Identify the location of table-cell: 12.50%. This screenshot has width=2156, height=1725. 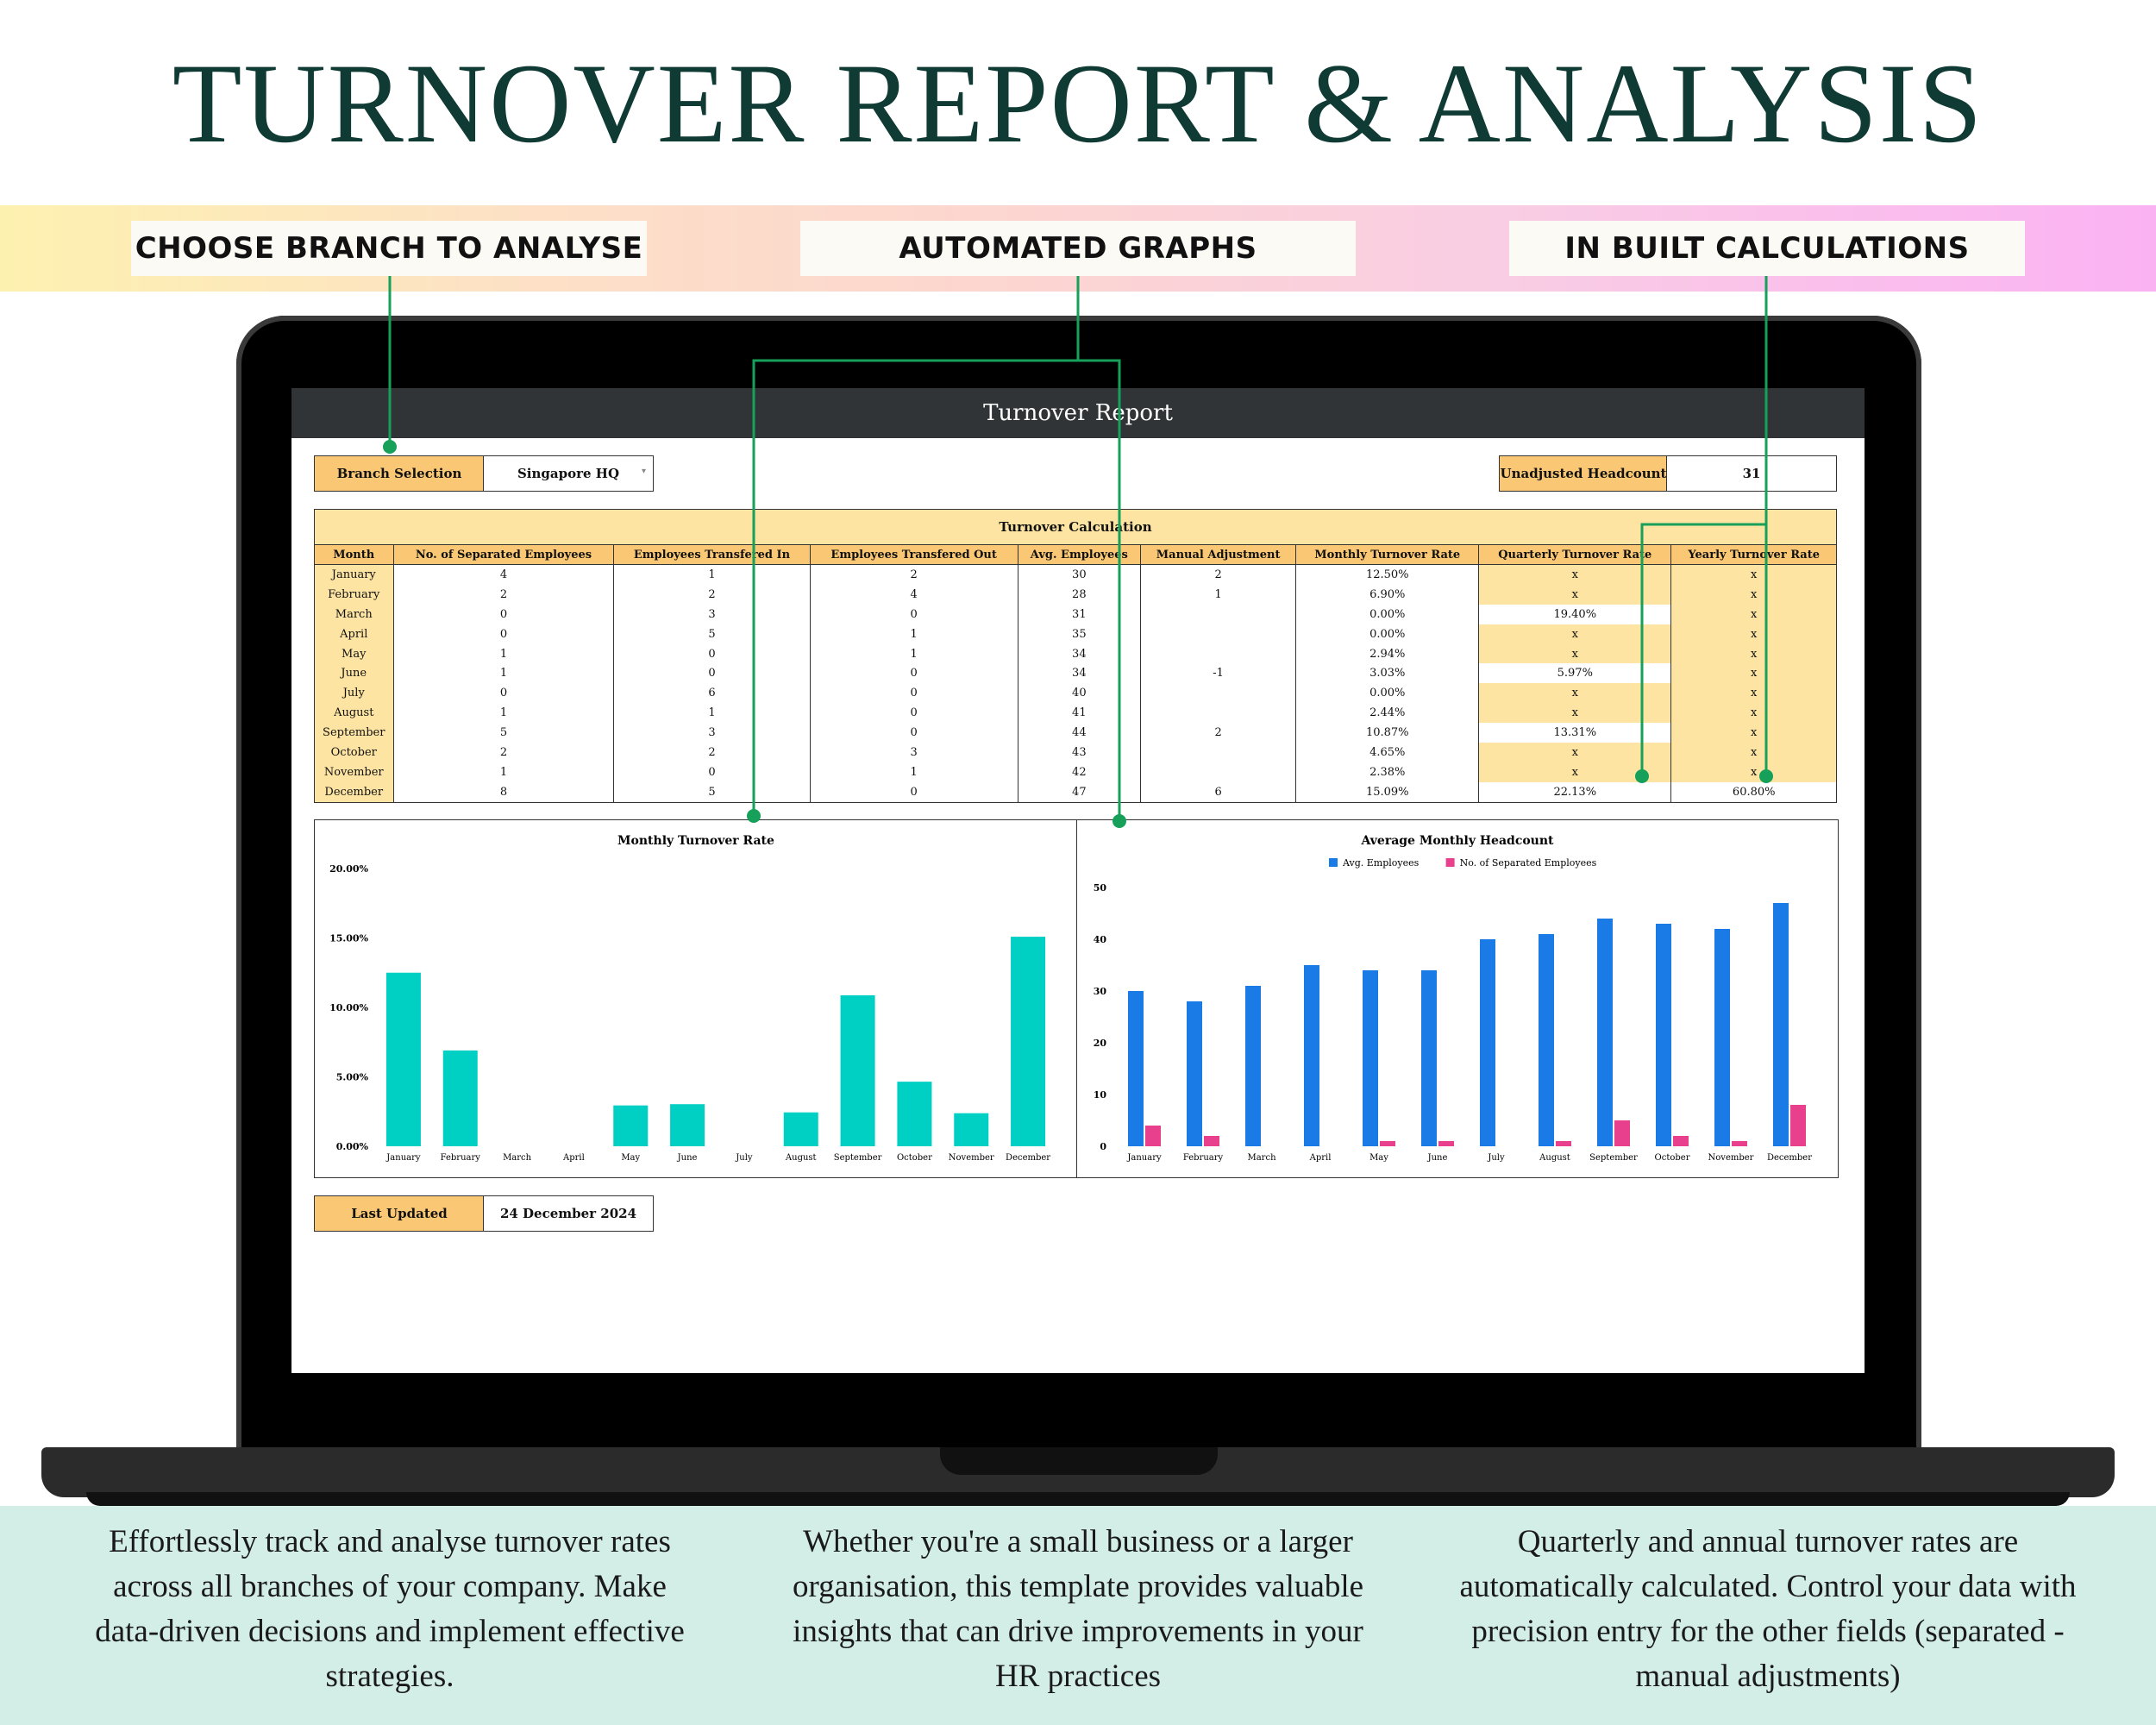
(1387, 574).